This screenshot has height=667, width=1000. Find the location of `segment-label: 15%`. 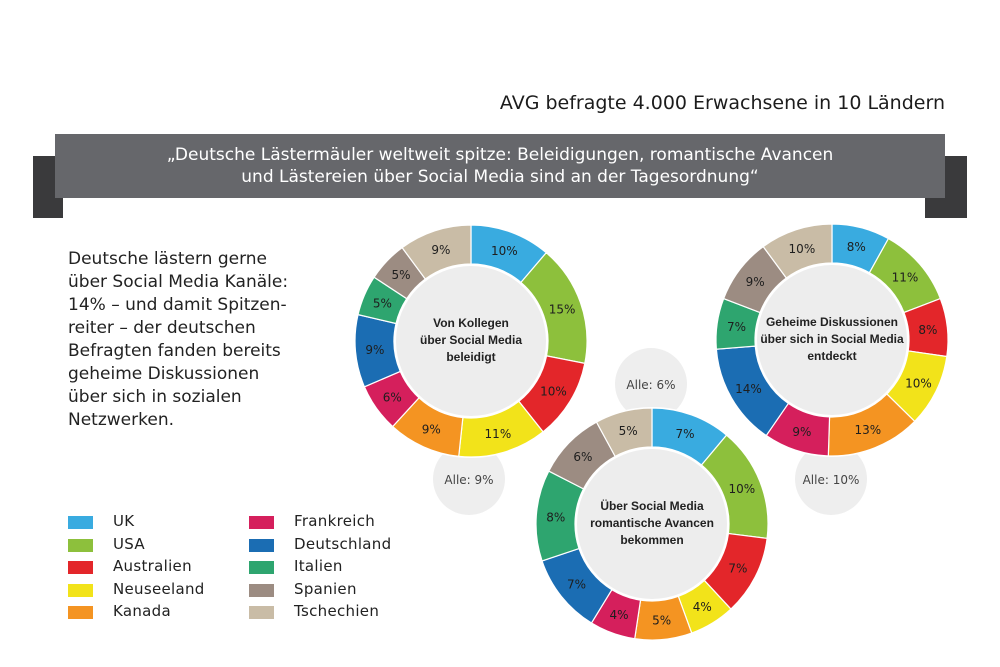

segment-label: 15% is located at coordinates (562, 310).